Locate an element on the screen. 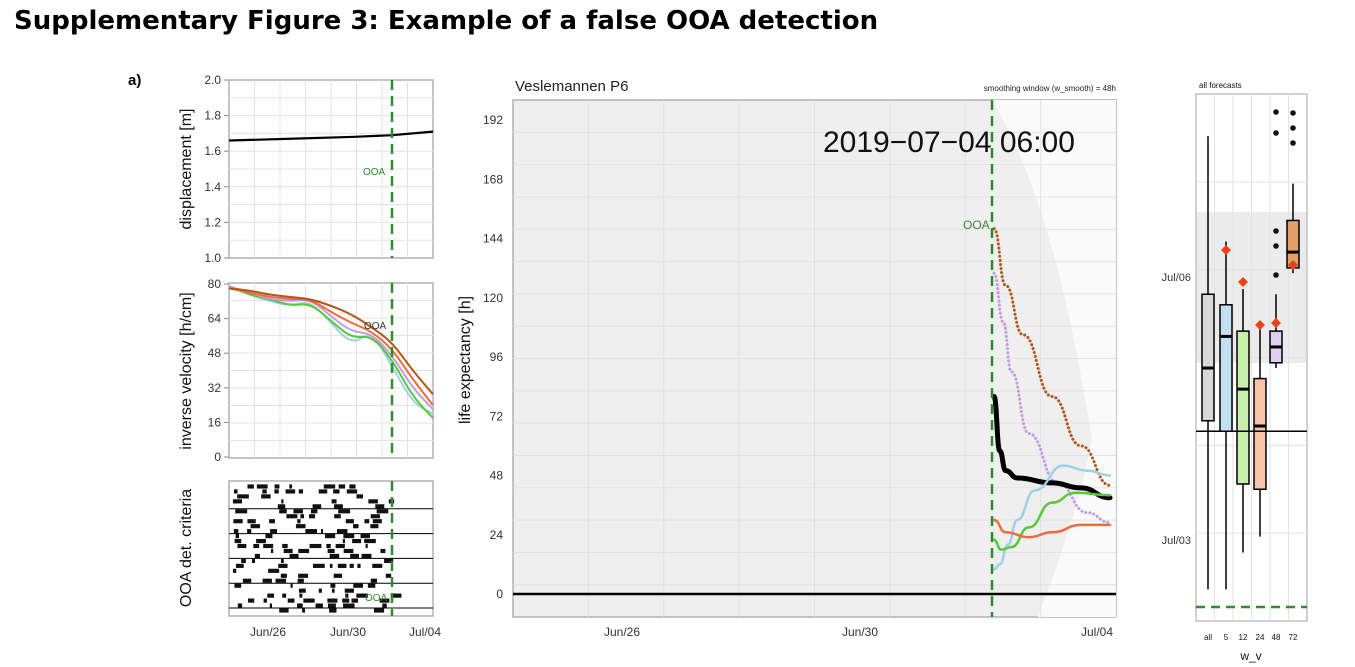 The image size is (1355, 667). timestamp-label: 2019−07−04 06:00 is located at coordinates (949, 142).